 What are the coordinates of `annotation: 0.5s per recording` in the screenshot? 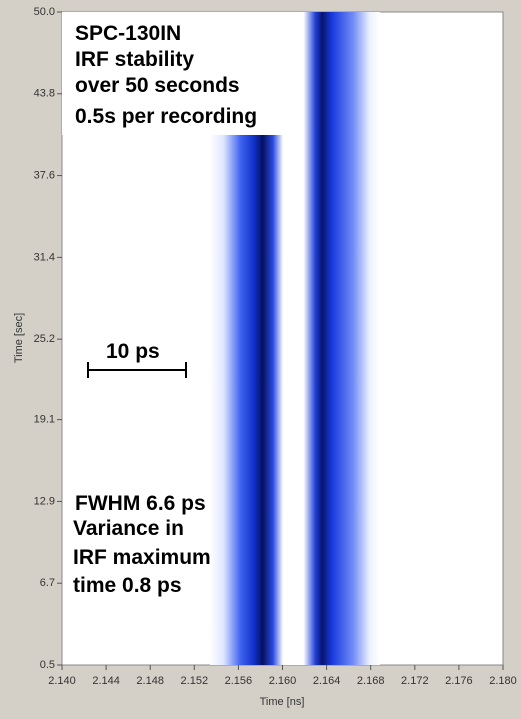 It's located at (166, 116).